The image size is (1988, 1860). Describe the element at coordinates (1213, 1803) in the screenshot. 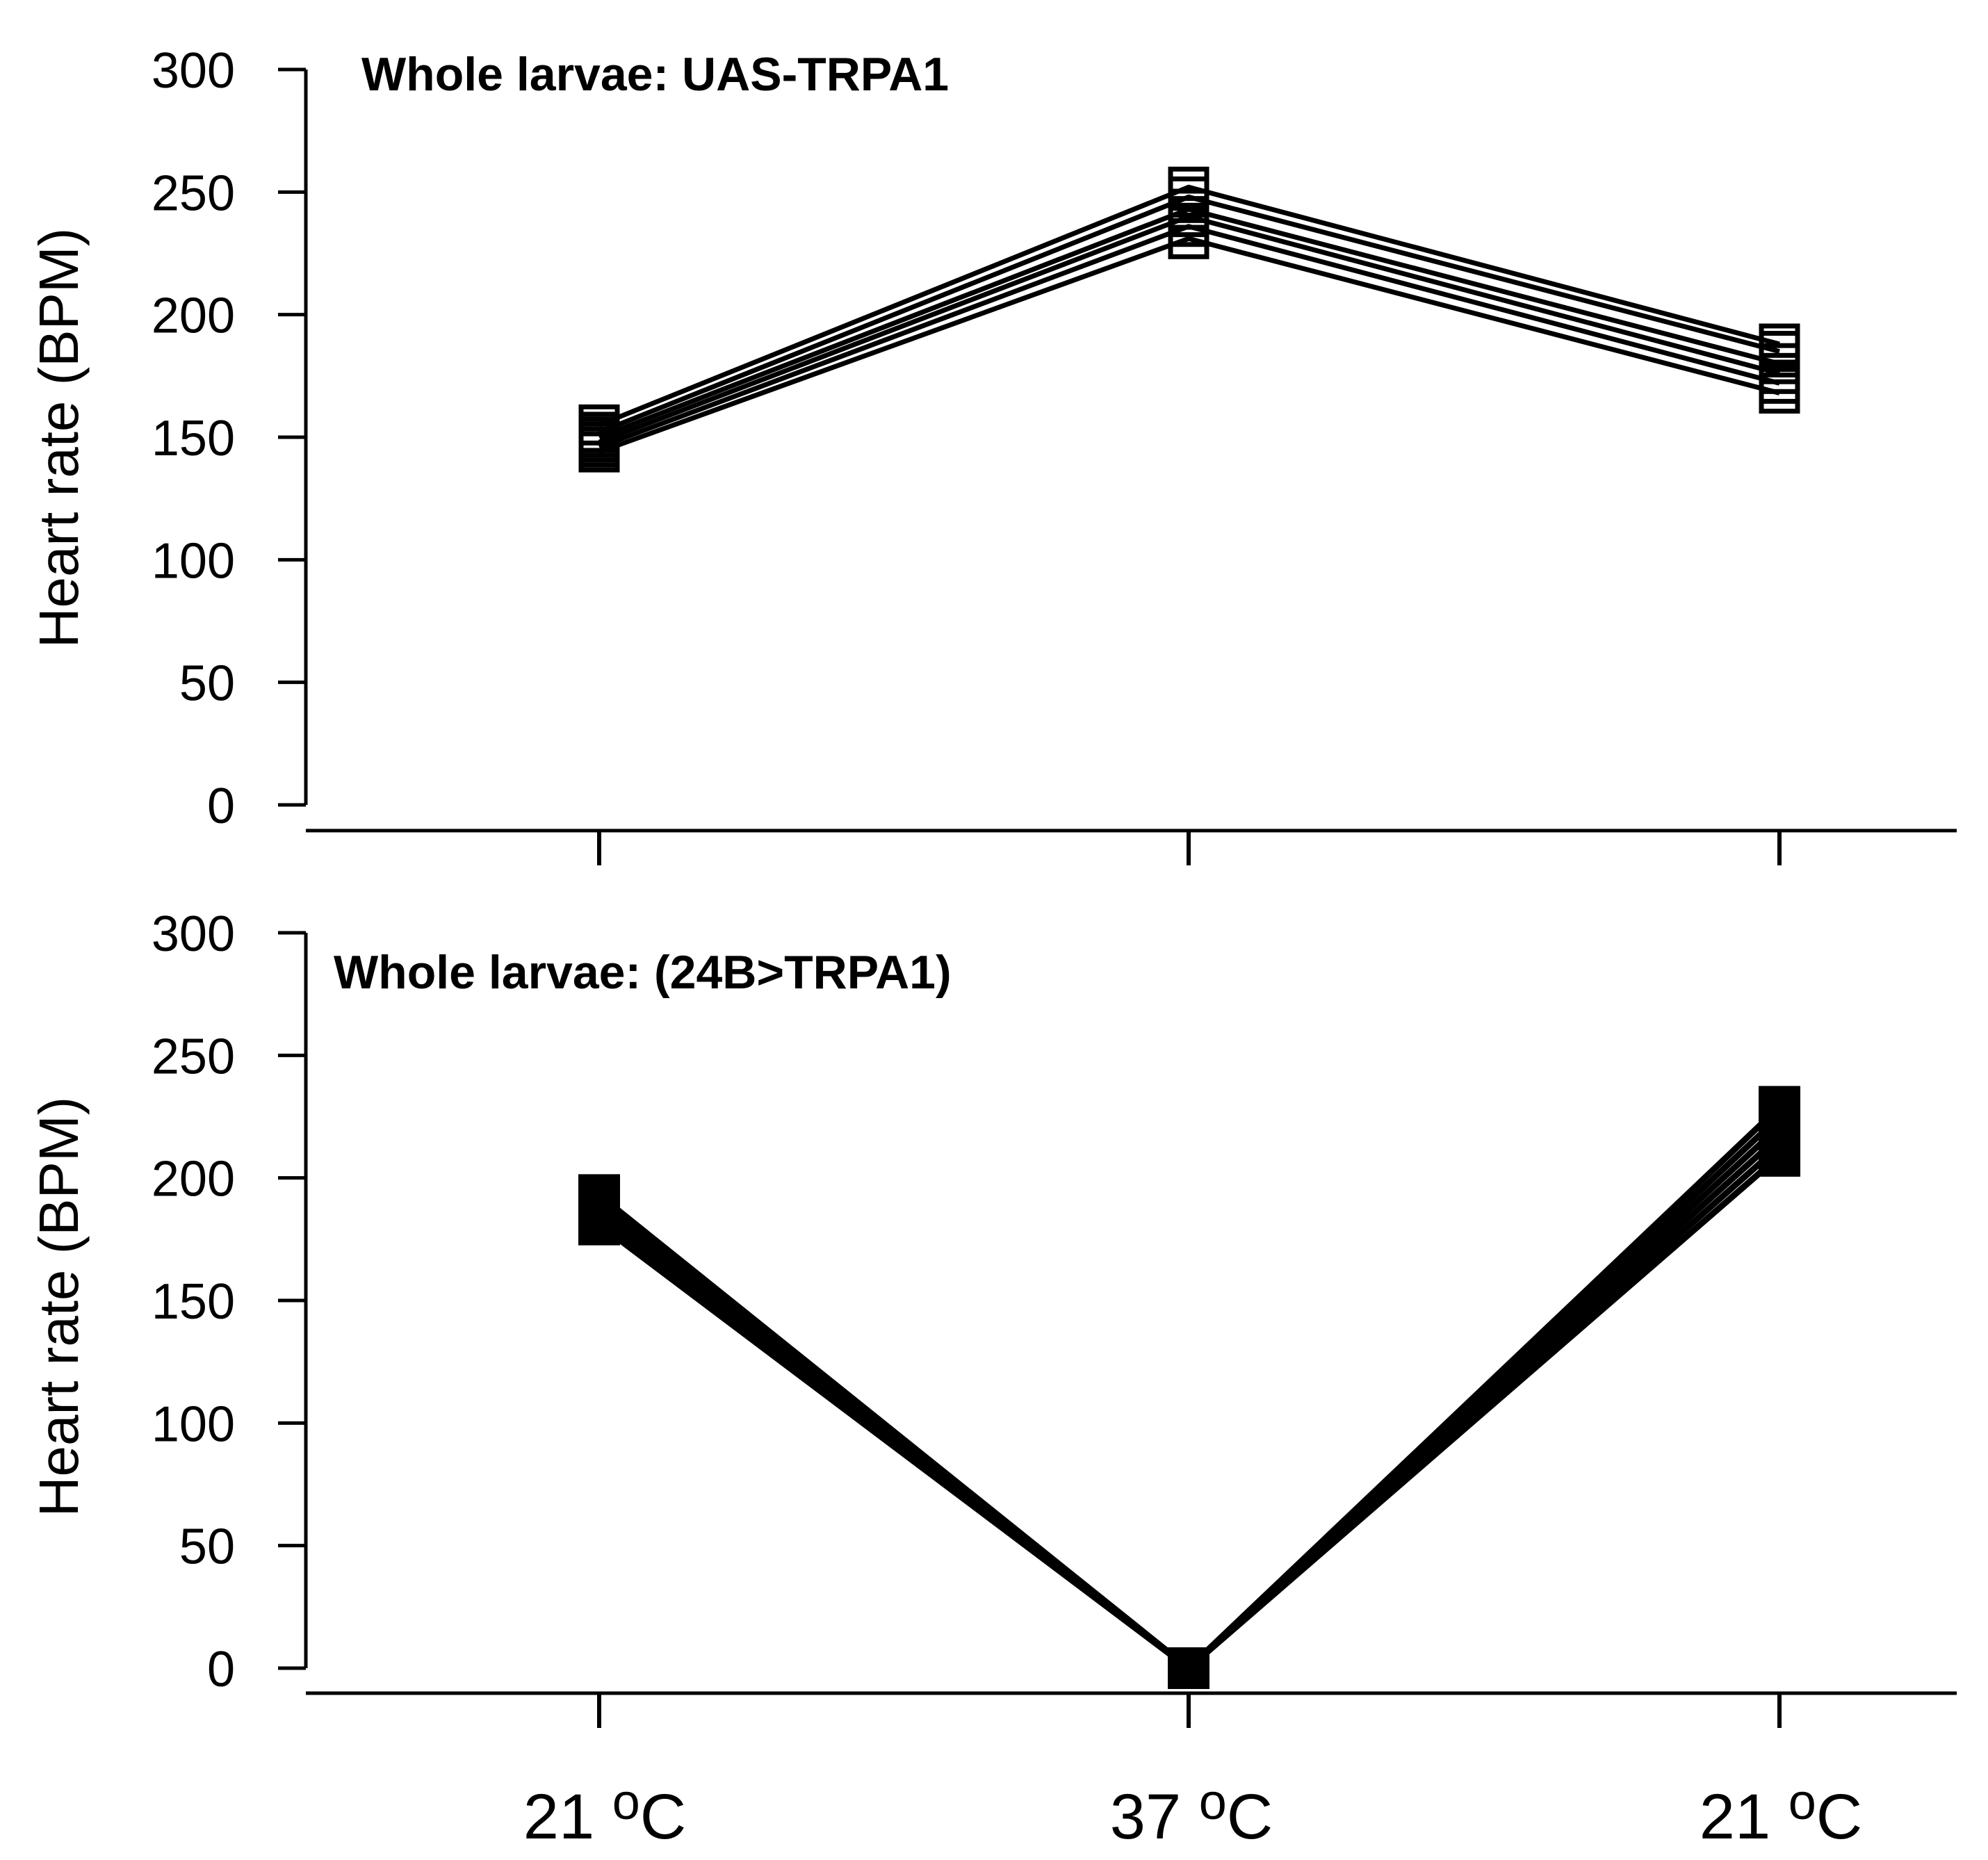

I see `x-label-1-sup: o` at that location.